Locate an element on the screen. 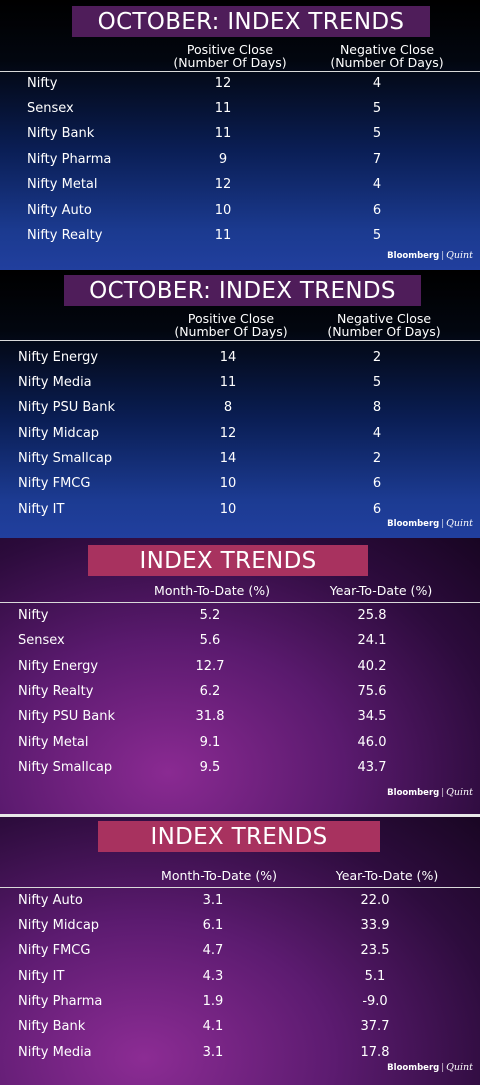  table-row: Nifty Bank 11 5 is located at coordinates (204, 133).